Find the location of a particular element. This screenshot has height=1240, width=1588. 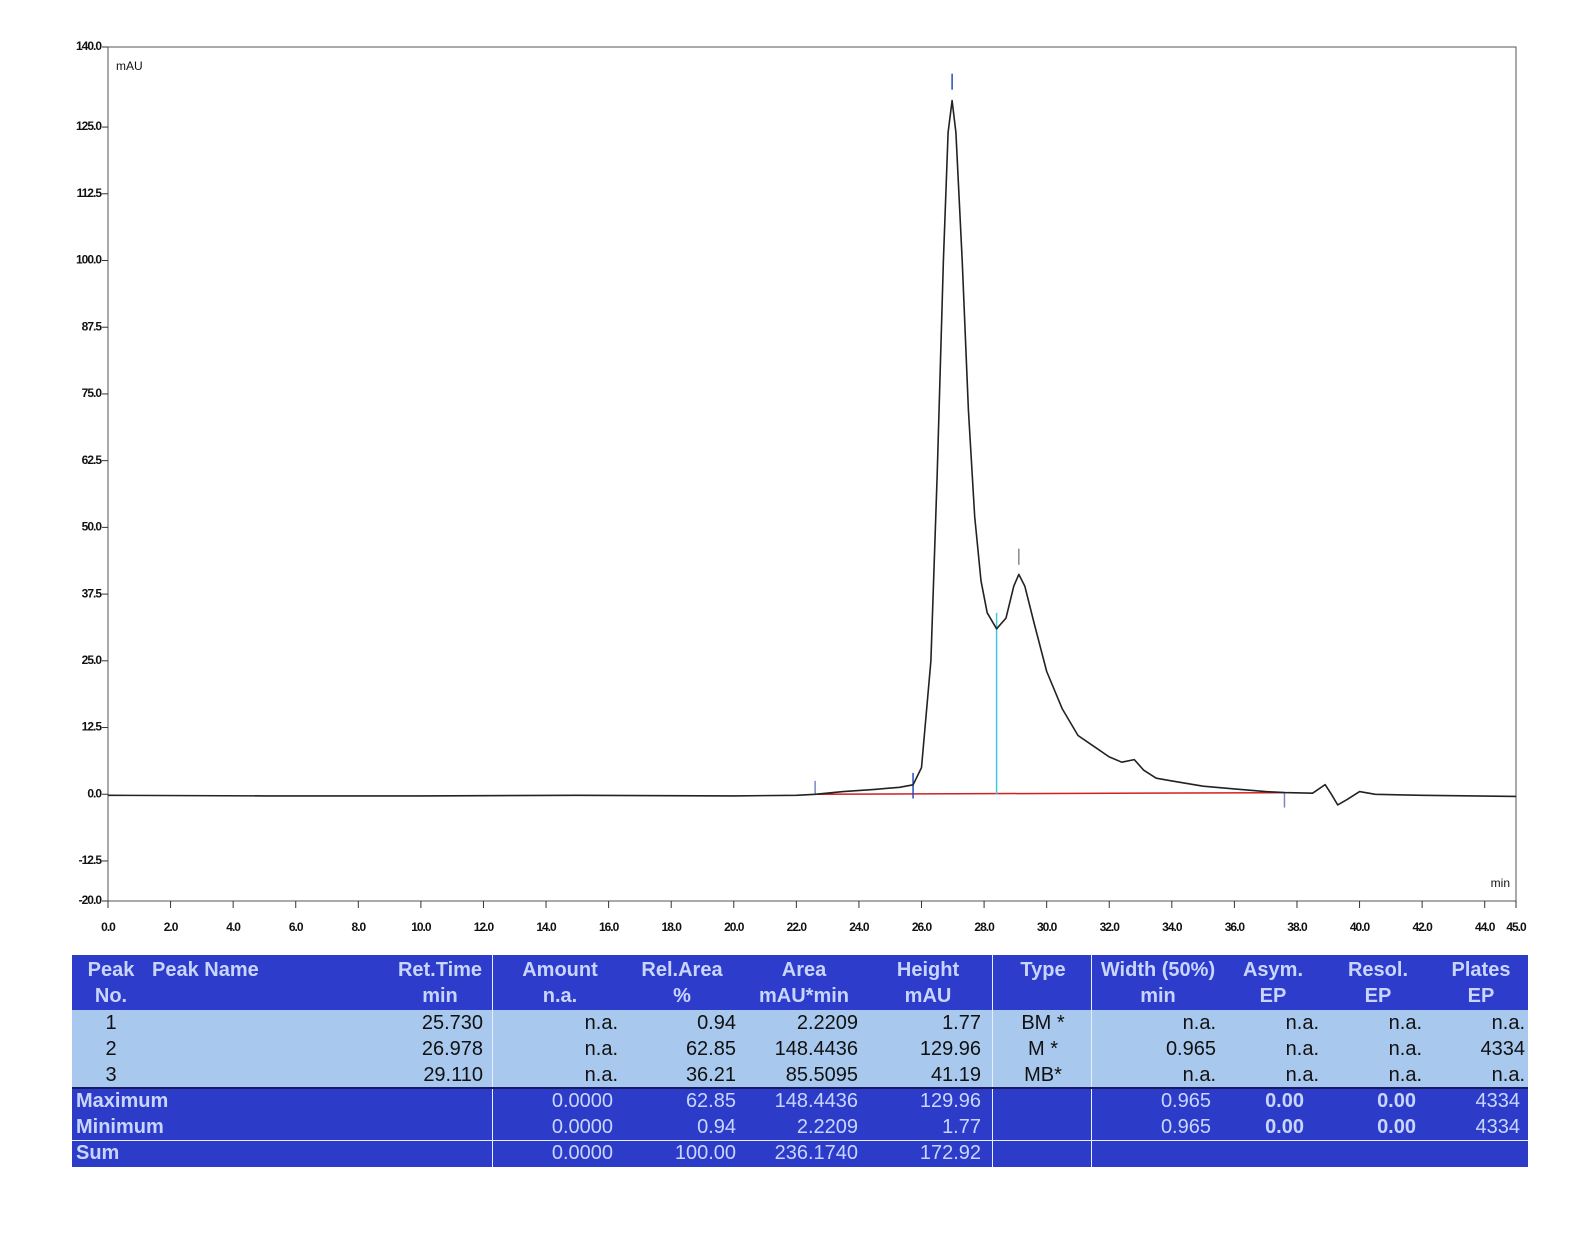

y-tick-label: 37.5 is located at coordinates (92, 593).